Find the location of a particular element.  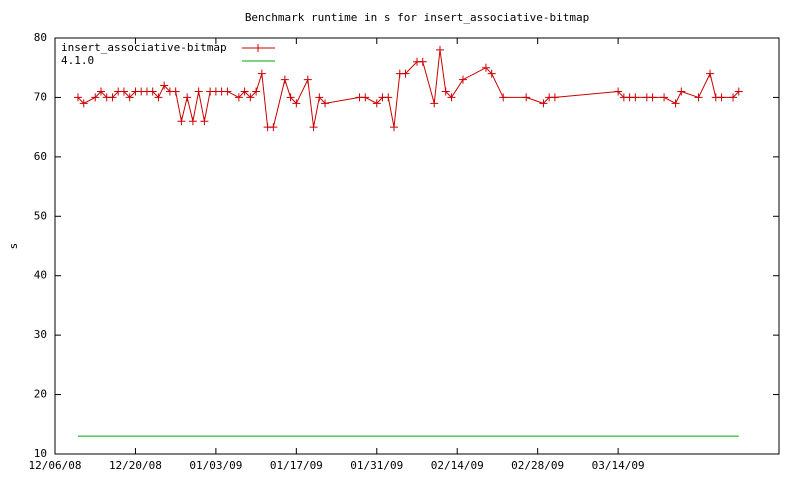

y-tick-label: 40 is located at coordinates (40, 275).